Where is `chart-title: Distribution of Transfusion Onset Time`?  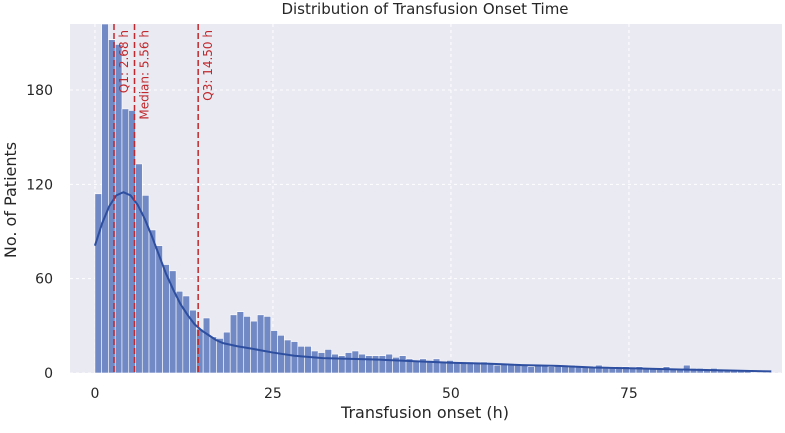 chart-title: Distribution of Transfusion Onset Time is located at coordinates (424, 9).